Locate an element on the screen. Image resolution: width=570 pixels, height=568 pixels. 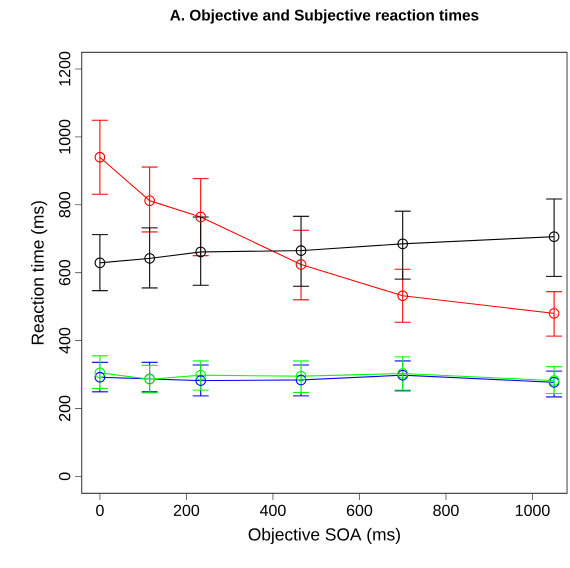
y-tick-label: 800 is located at coordinates (64, 205).